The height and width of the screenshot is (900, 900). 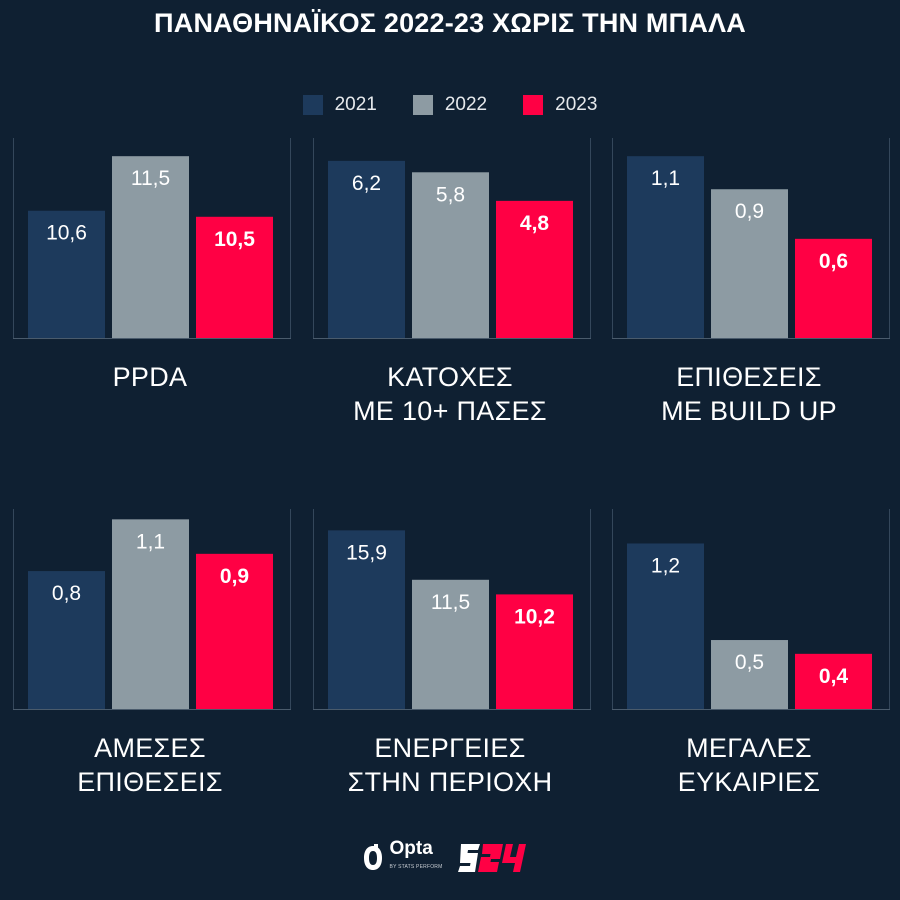 I want to click on panel-build-up-attacks-label-line-1: ΕΠΙΘΕΣΕΙΣ, so click(x=749, y=377).